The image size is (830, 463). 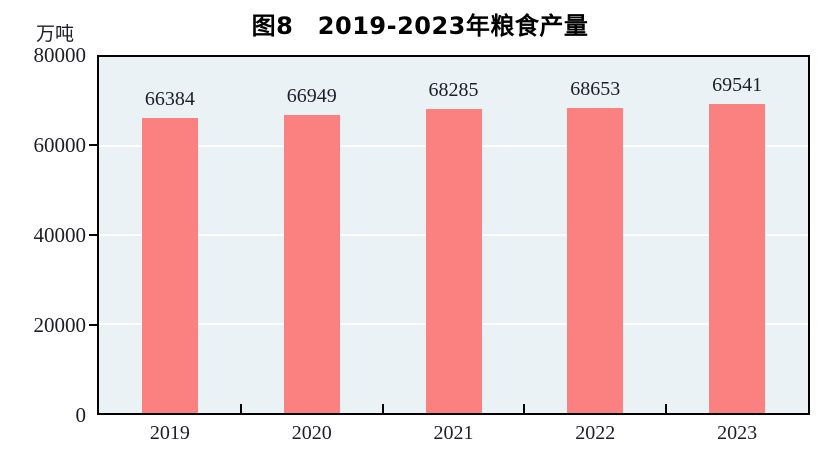 I want to click on x-axis-tick-label: 2019, so click(x=169, y=433).